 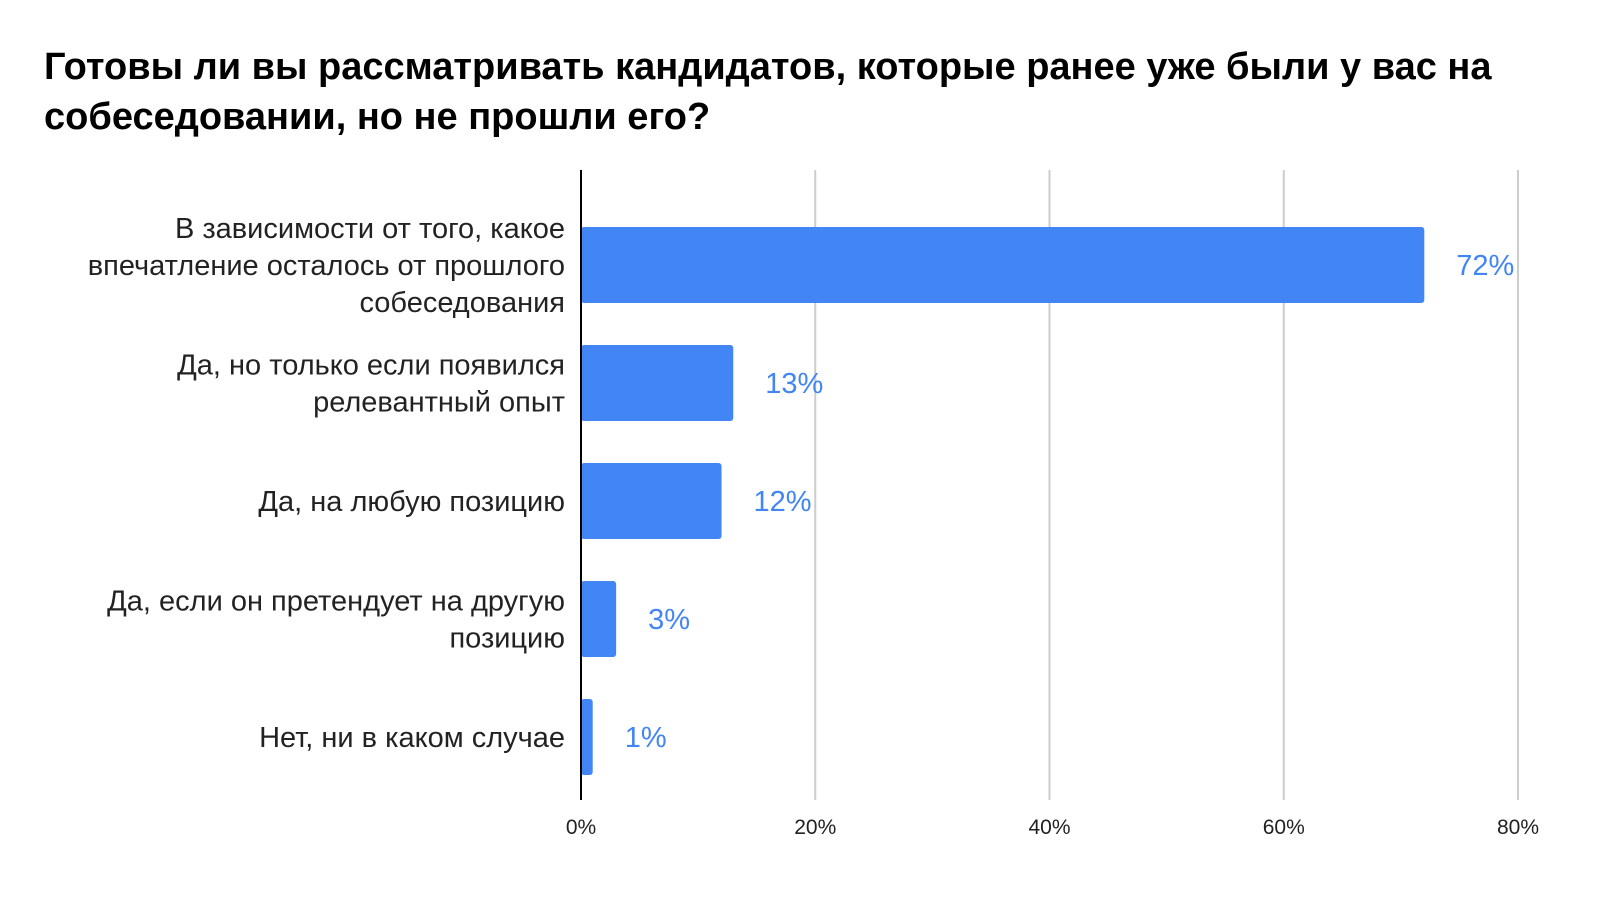 What do you see at coordinates (411, 502) in the screenshot?
I see `category-label: Да, на любую позицию` at bounding box center [411, 502].